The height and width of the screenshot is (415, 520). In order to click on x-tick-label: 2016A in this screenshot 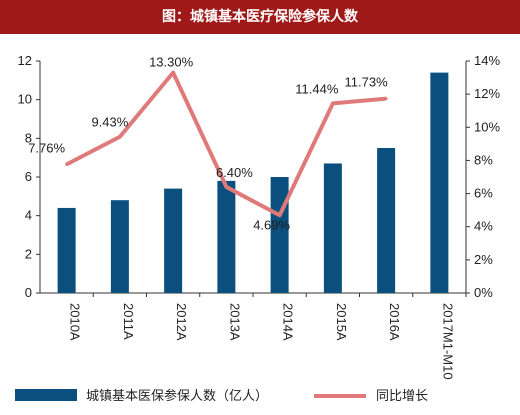, I will do `click(394, 322)`.